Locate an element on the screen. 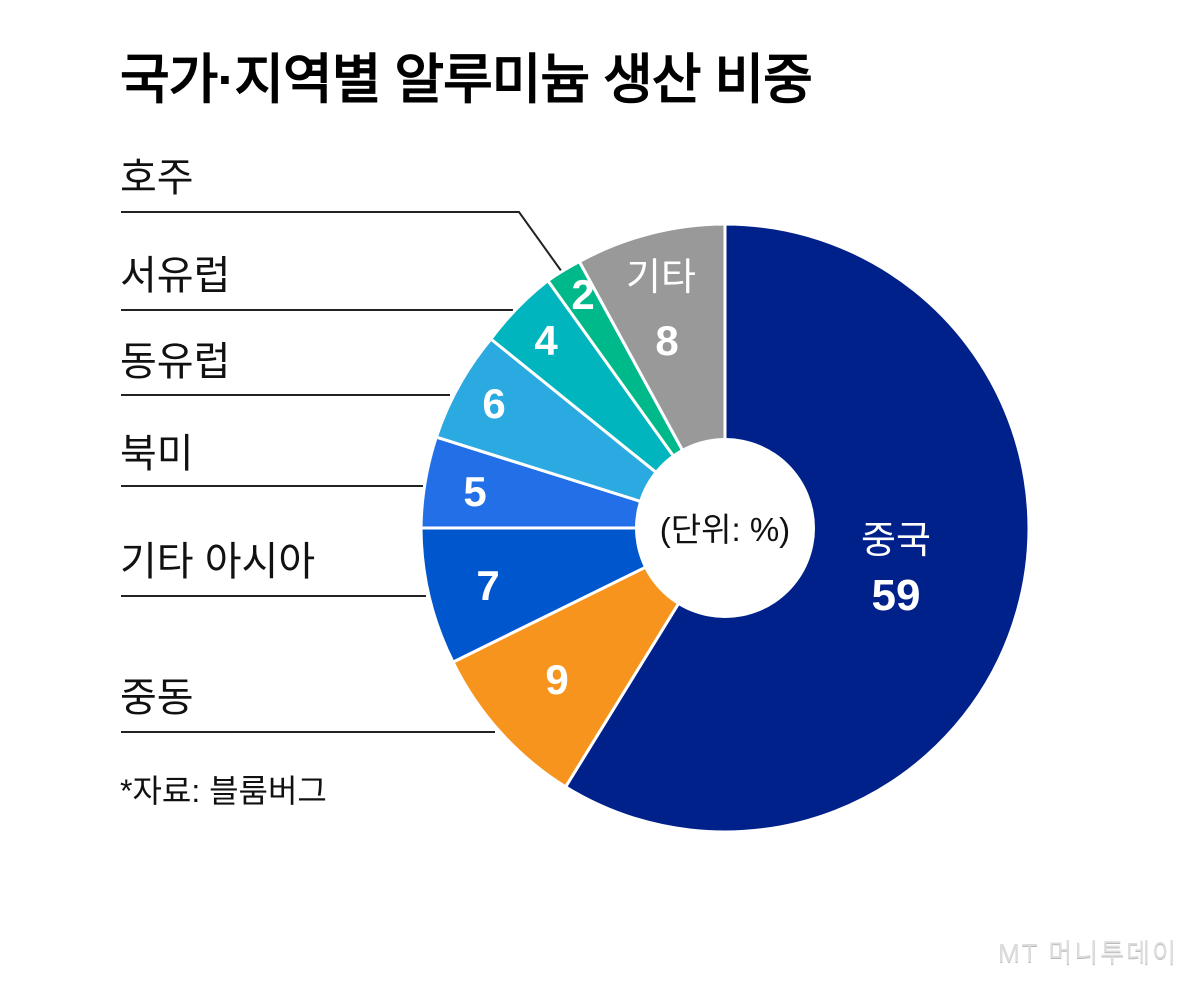  donut-hole is located at coordinates (725, 528).